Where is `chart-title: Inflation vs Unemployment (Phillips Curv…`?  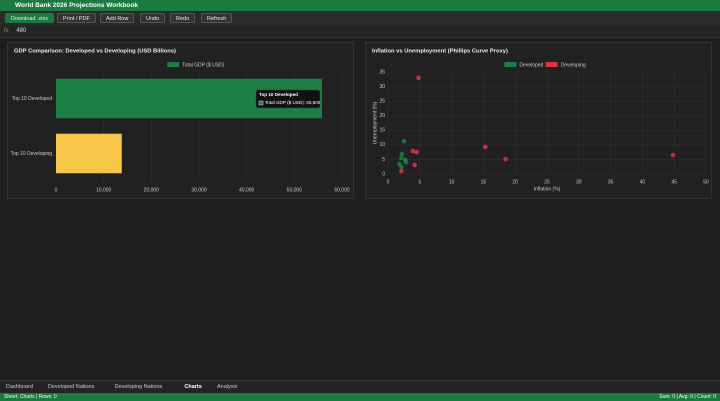 chart-title: Inflation vs Unemployment (Phillips Curv… is located at coordinates (440, 52).